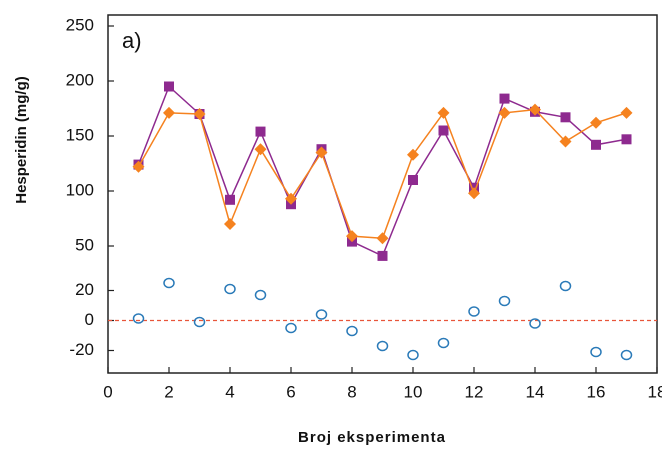  What do you see at coordinates (474, 391) in the screenshot?
I see `x-tick-label: 12` at bounding box center [474, 391].